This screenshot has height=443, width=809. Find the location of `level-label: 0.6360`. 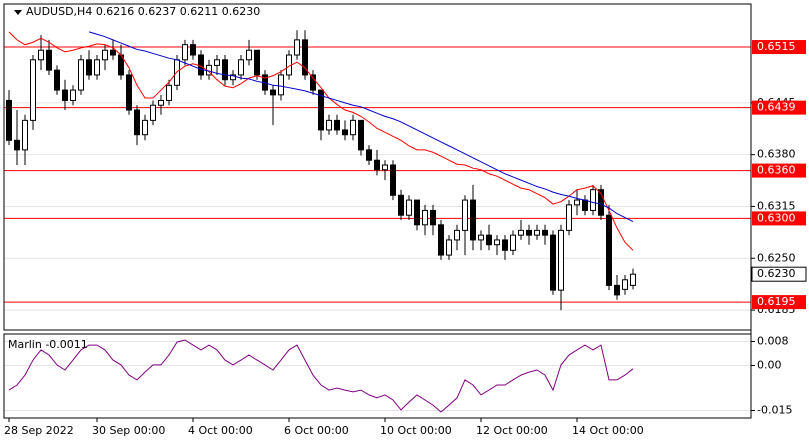

level-label: 0.6360 is located at coordinates (776, 170).